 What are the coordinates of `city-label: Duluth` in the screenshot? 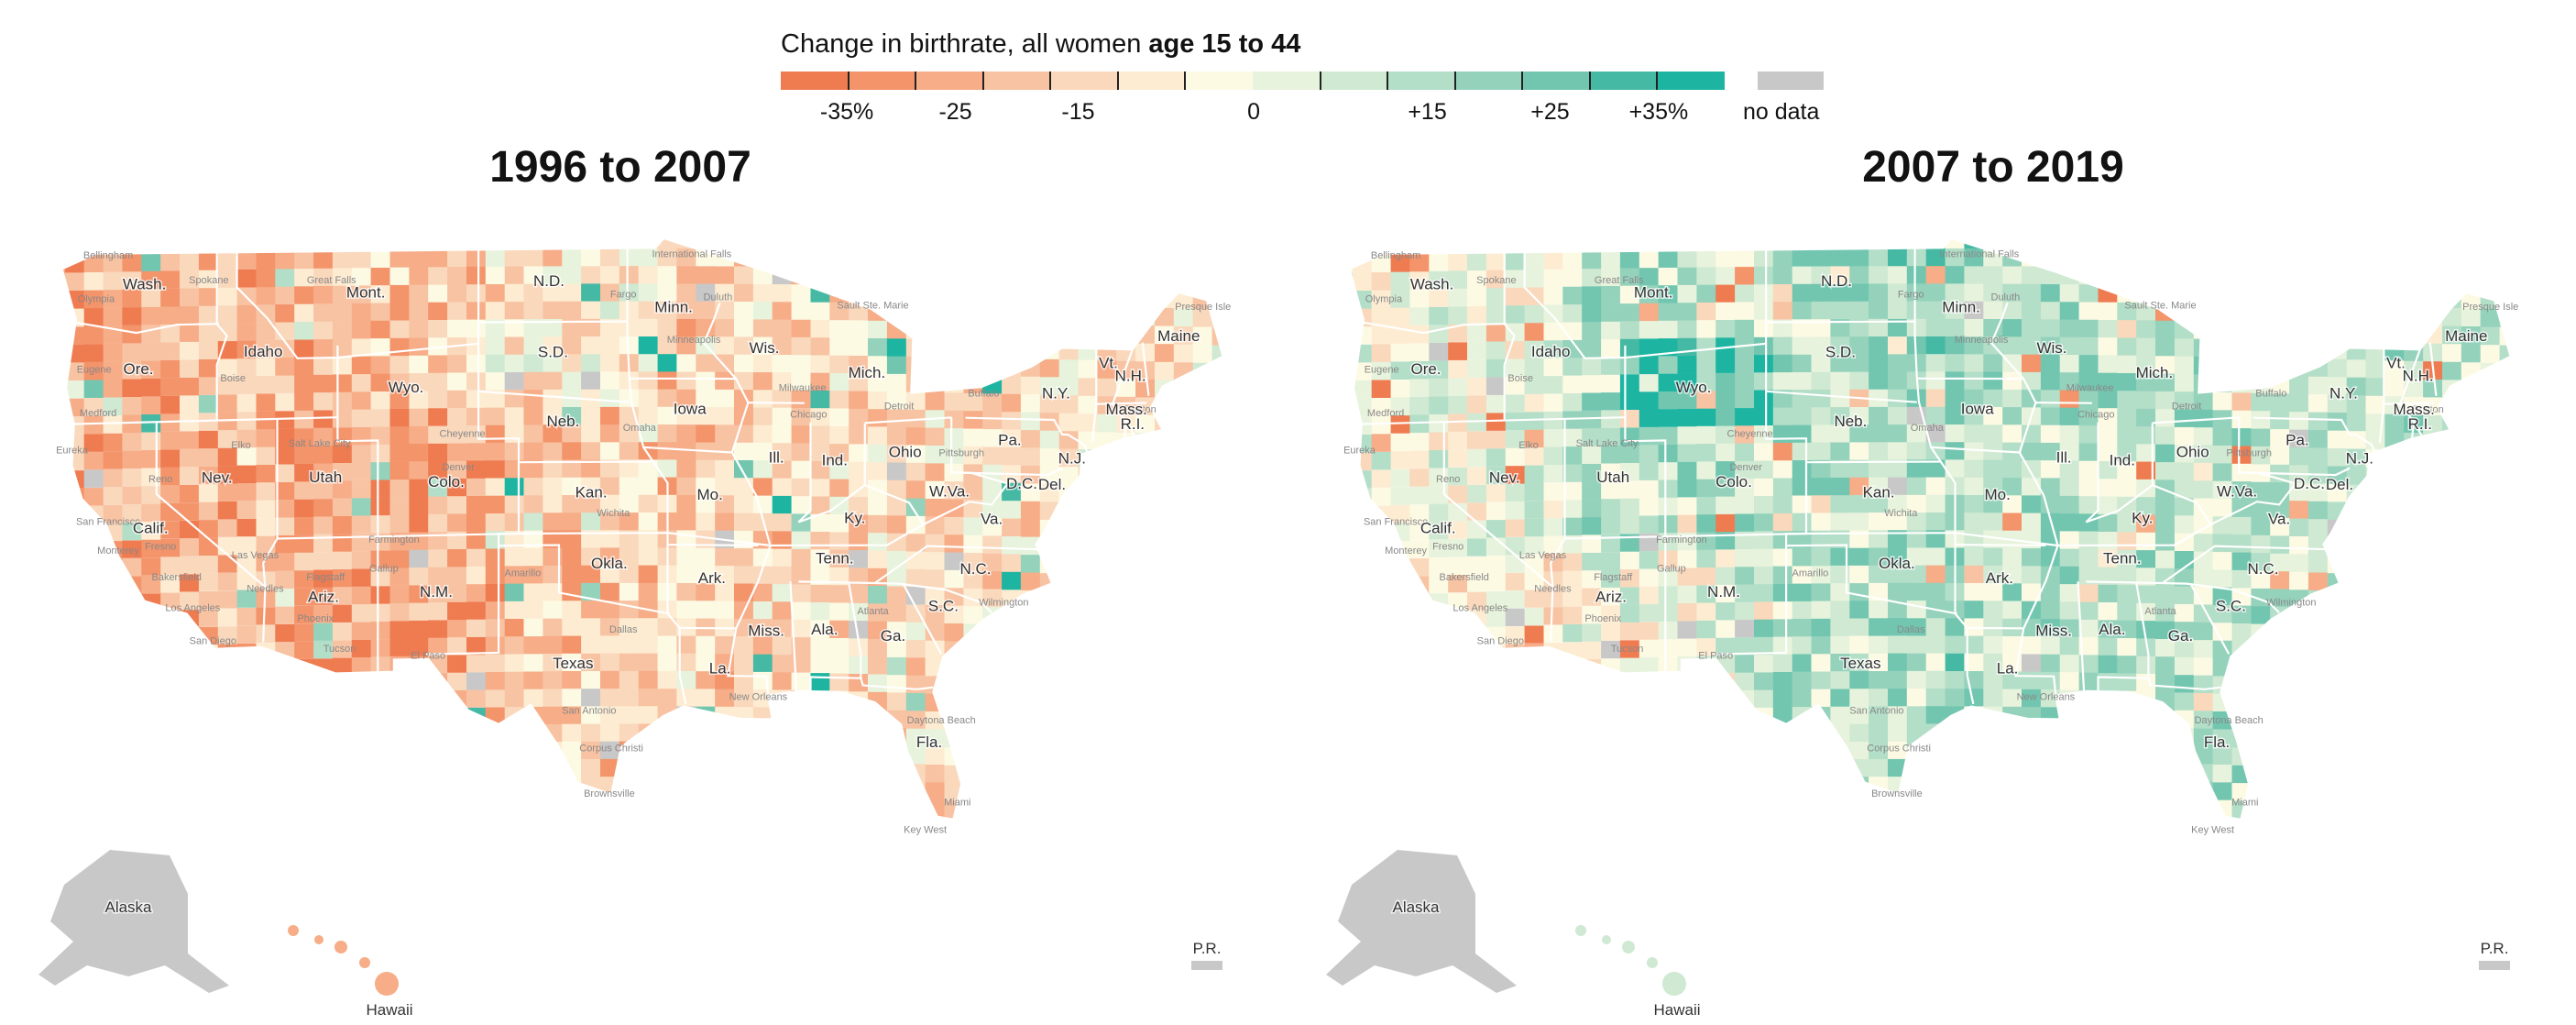 It's located at (718, 297).